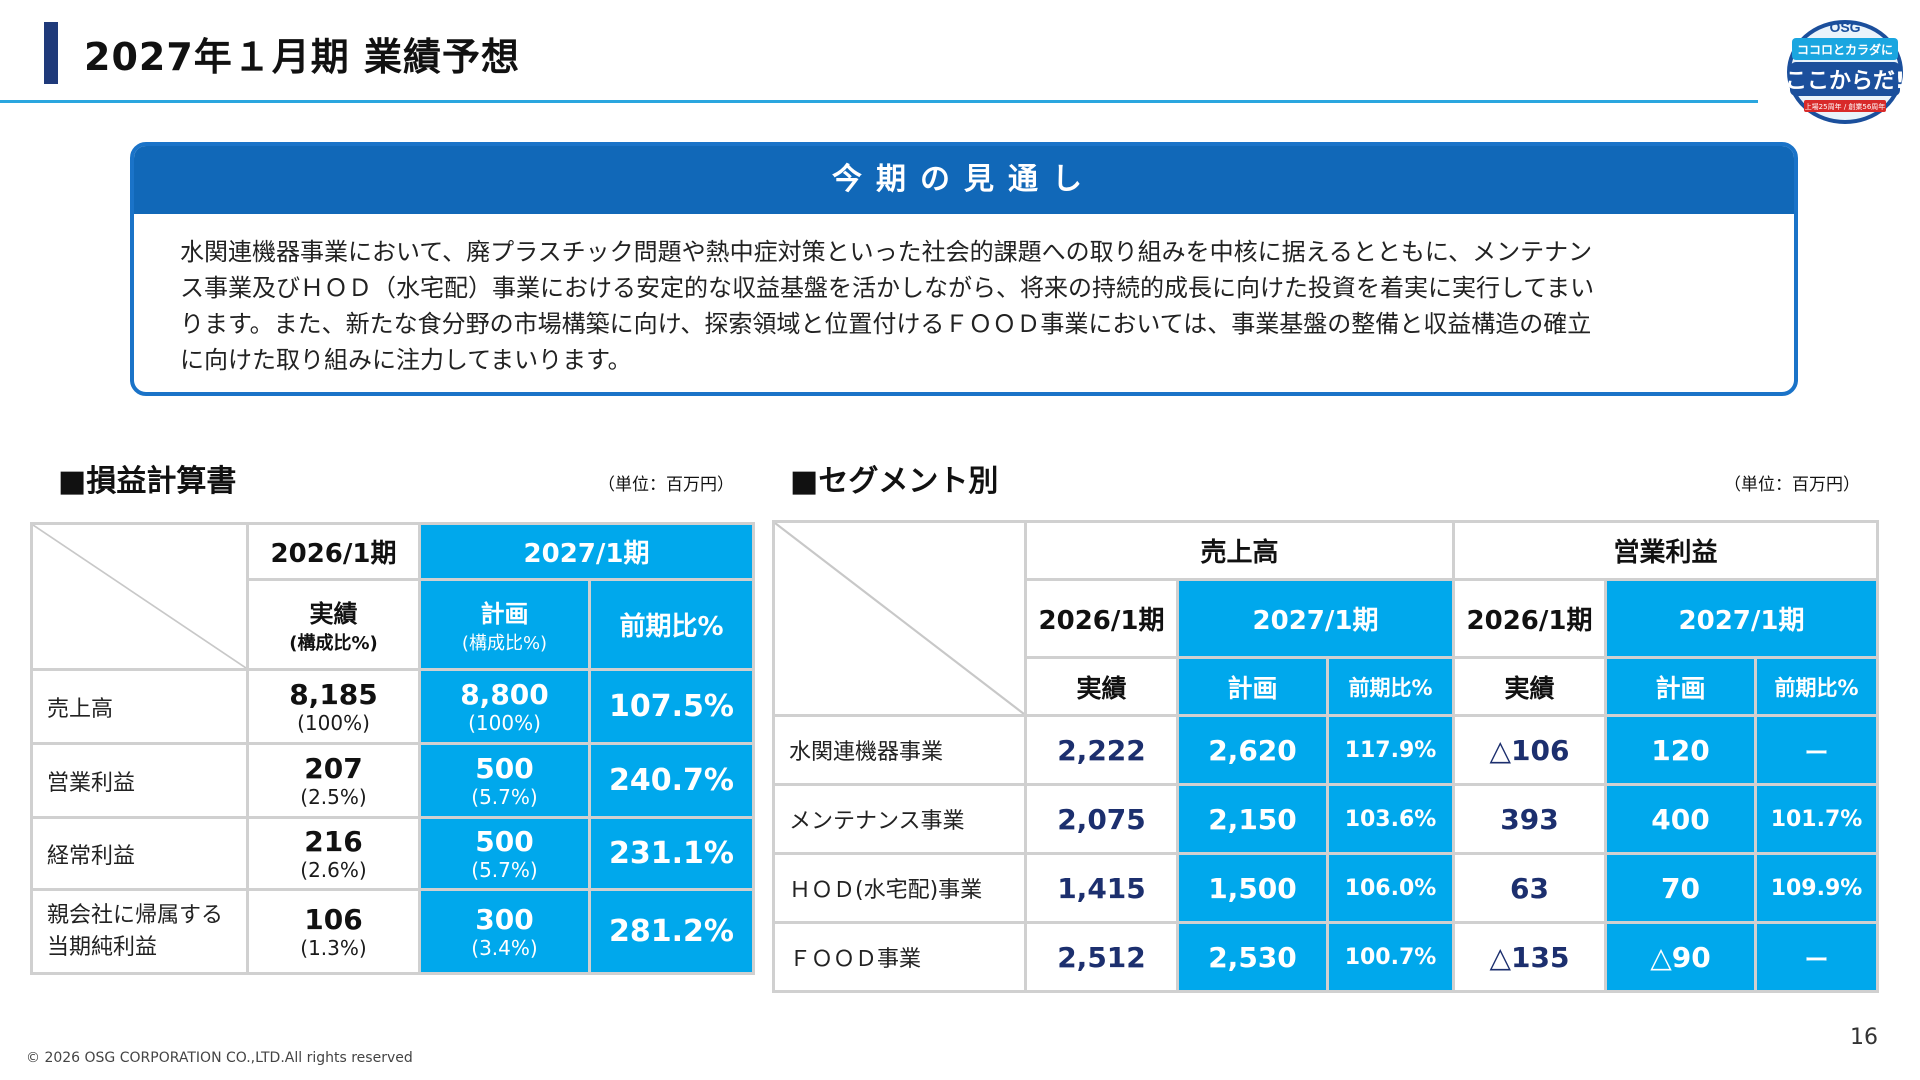 The height and width of the screenshot is (1080, 1920). Describe the element at coordinates (139, 780) in the screenshot. I see `pl-row-label: 営業利益` at that location.